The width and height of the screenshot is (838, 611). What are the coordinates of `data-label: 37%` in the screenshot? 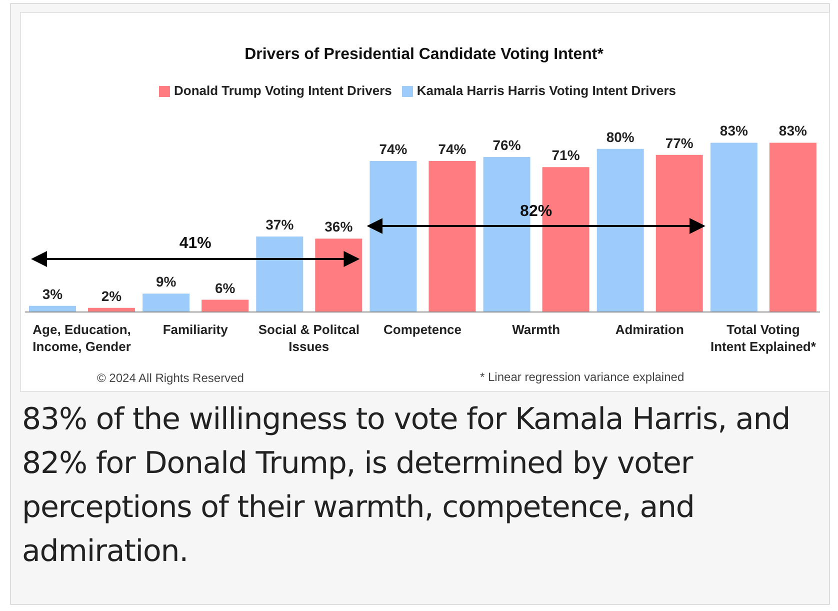 It's located at (280, 224).